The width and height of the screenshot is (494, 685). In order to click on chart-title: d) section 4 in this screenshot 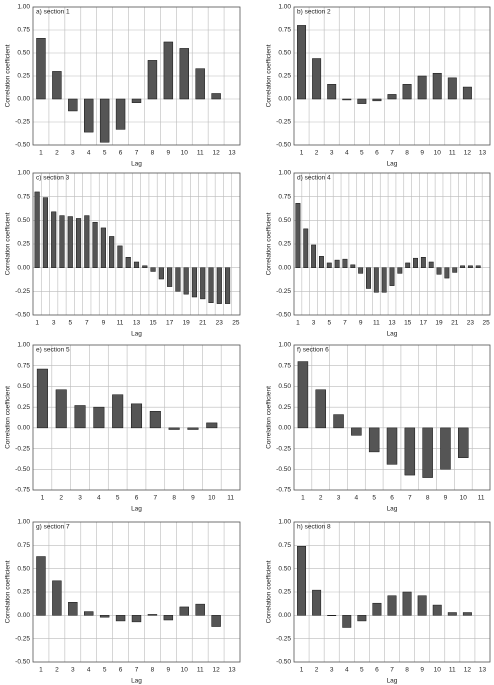, I will do `click(314, 178)`.